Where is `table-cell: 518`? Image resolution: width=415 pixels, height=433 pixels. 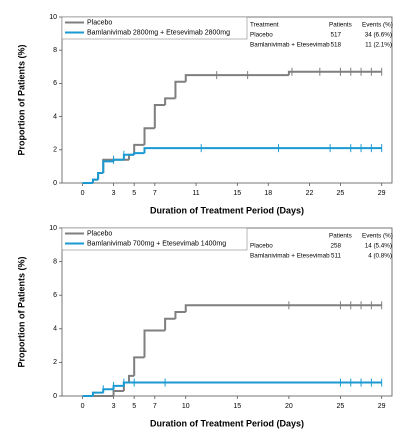 table-cell: 518 is located at coordinates (335, 45).